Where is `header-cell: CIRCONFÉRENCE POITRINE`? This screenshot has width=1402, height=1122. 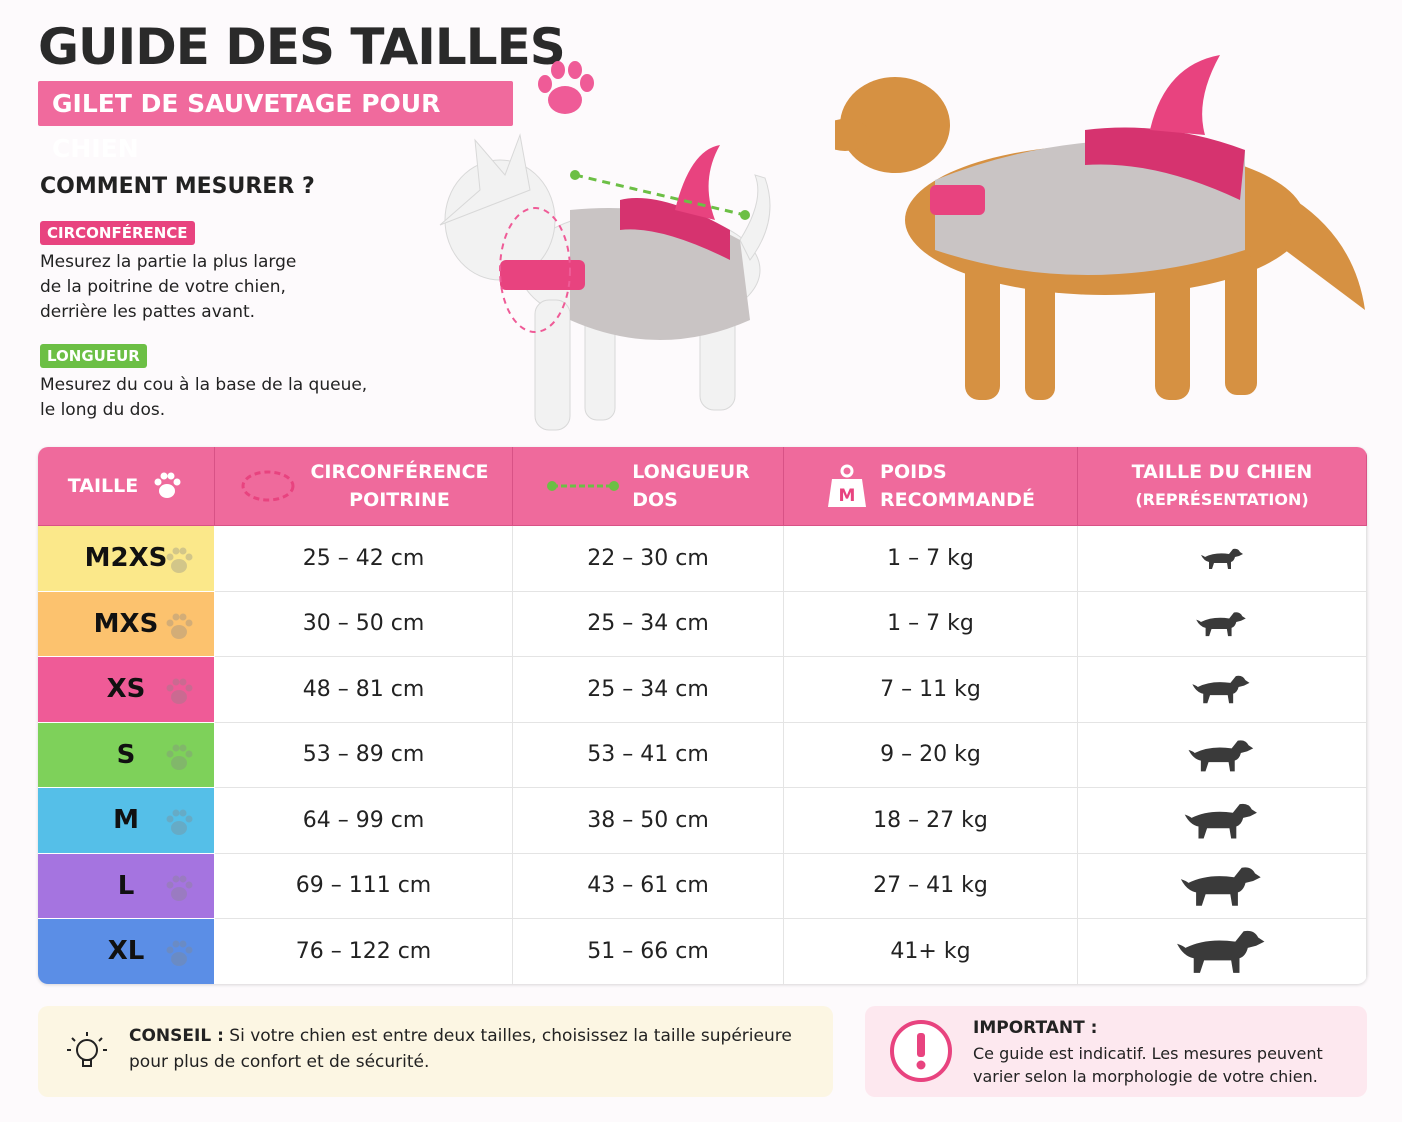
header-cell: CIRCONFÉRENCE POITRINE is located at coordinates (364, 486).